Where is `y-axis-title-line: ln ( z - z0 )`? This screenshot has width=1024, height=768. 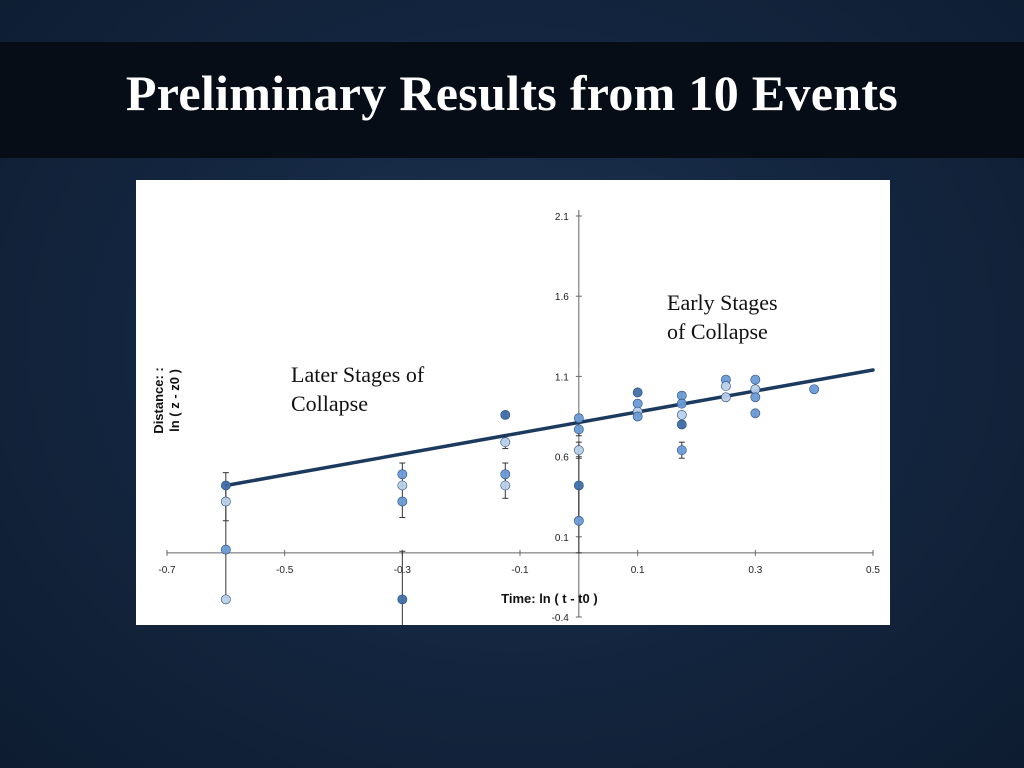
y-axis-title-line: ln ( z - z0 ) is located at coordinates (174, 400).